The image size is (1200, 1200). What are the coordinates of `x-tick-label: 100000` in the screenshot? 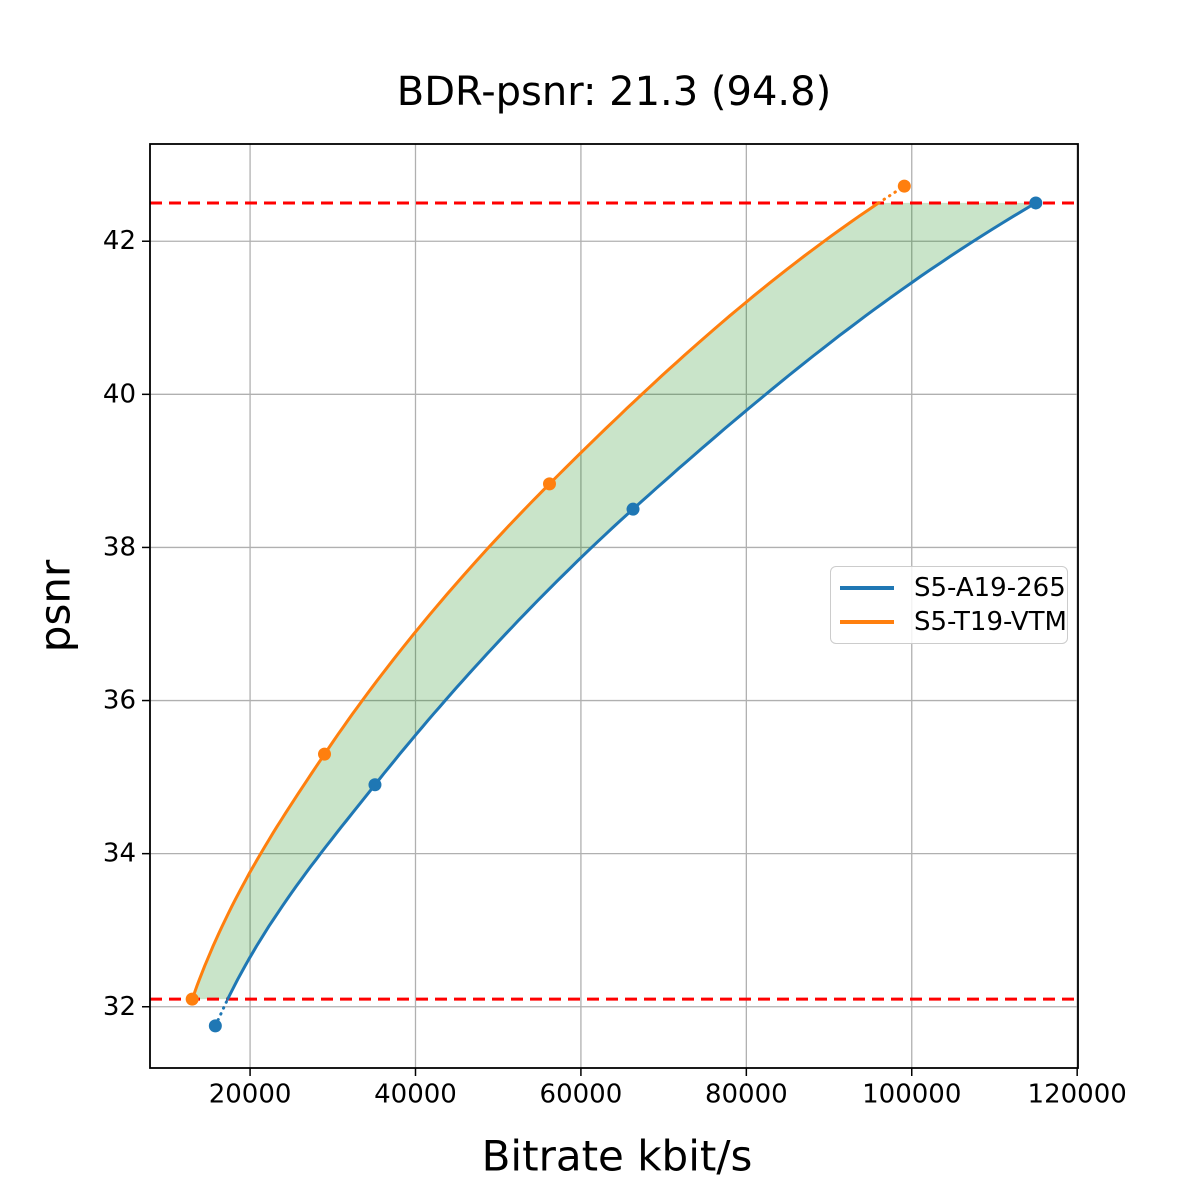 It's located at (911, 1094).